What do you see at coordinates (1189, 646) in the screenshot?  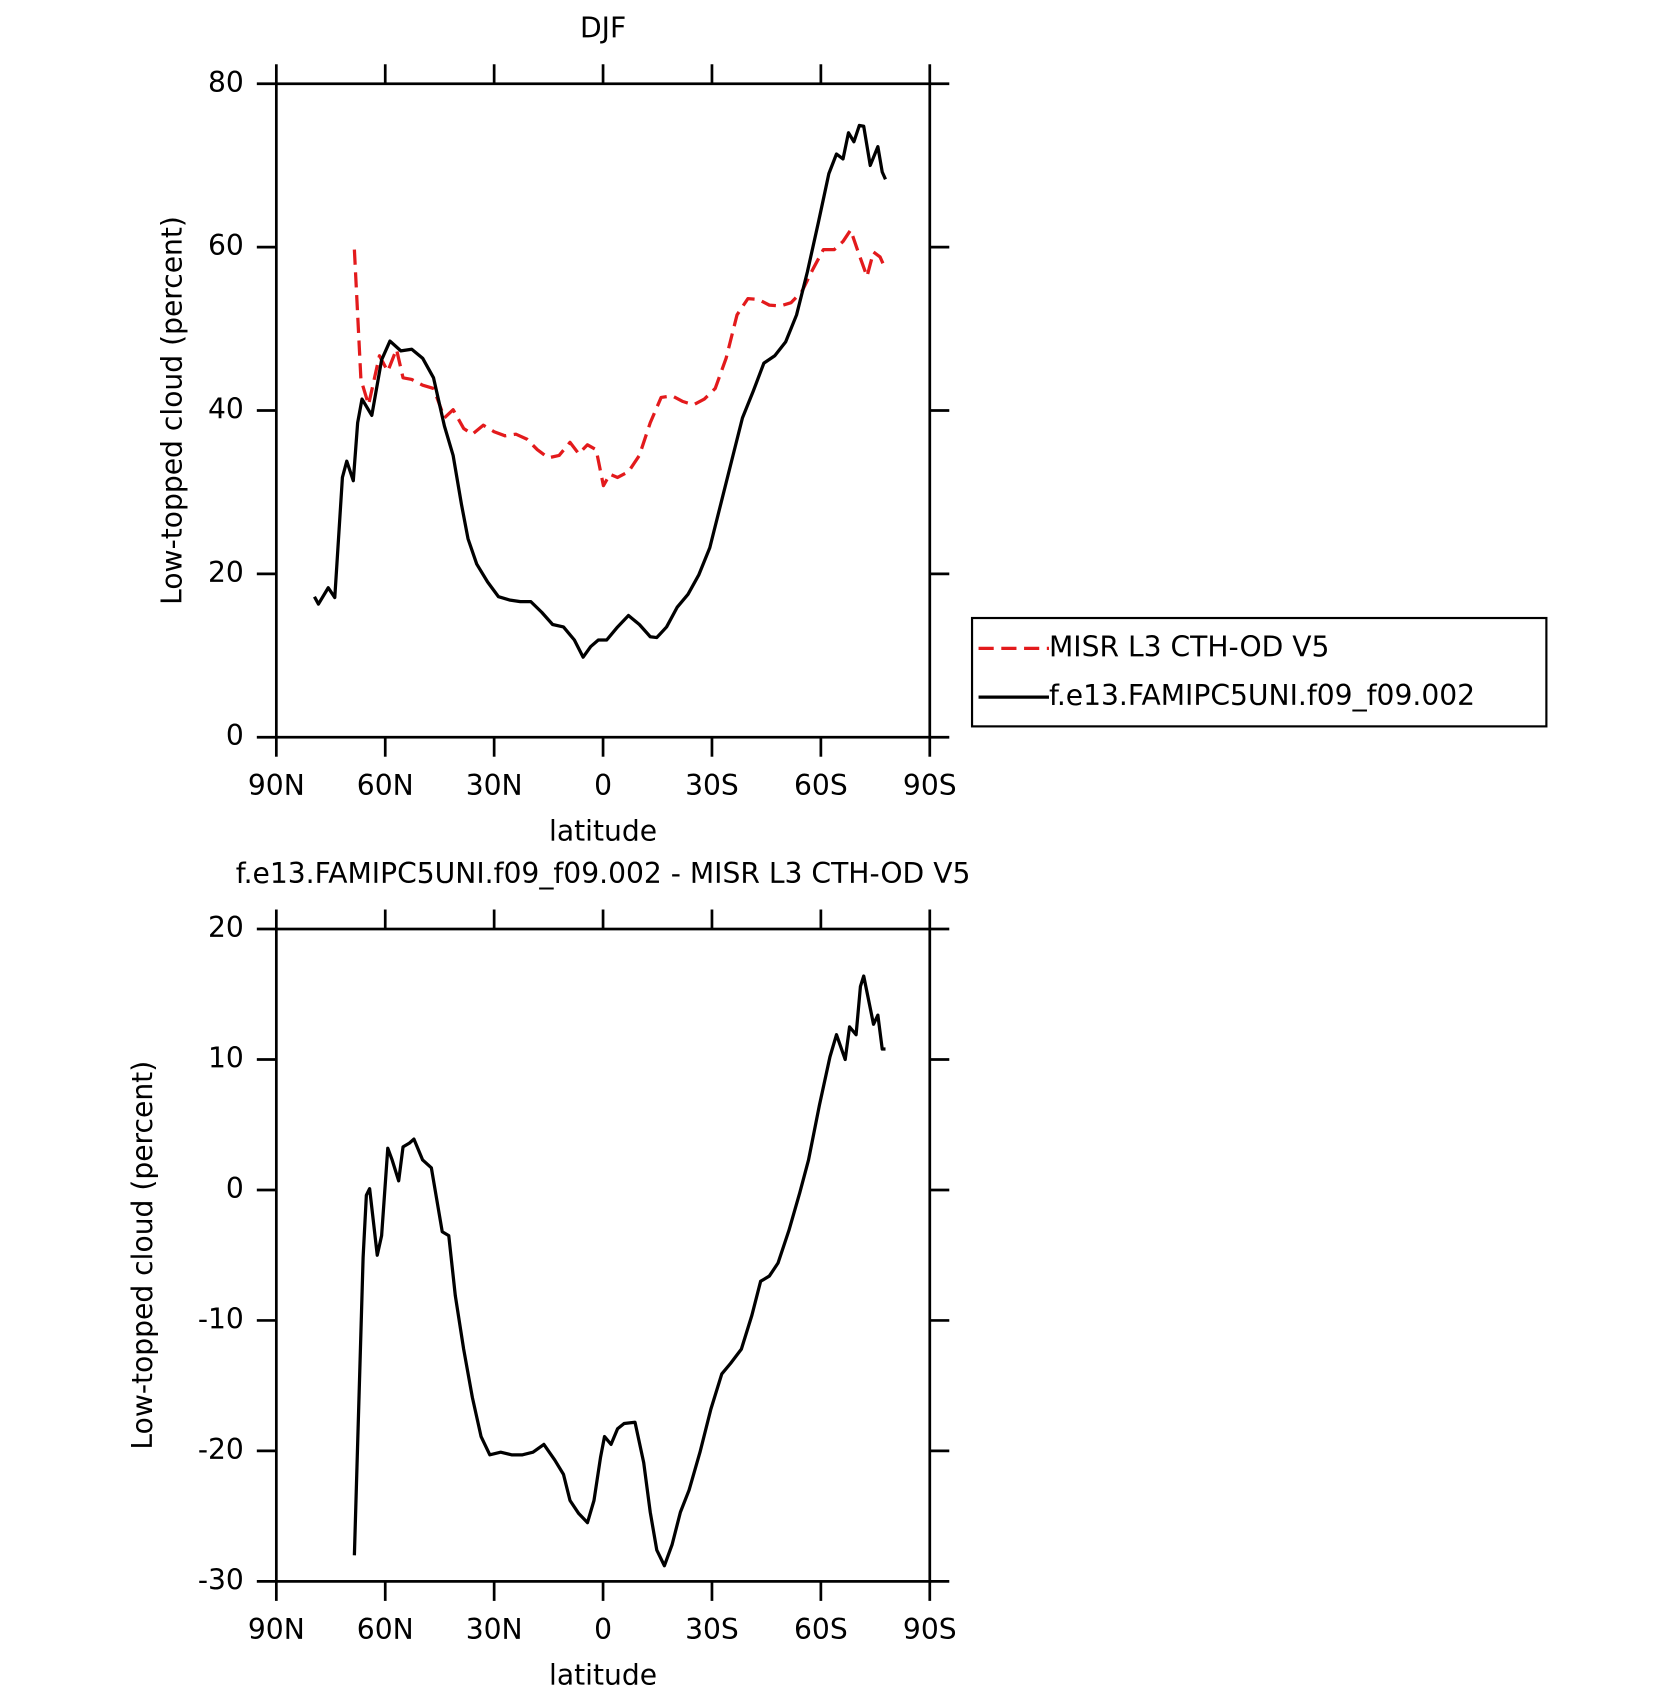 I see `legend-label: MISR L3 CTH-OD V5` at bounding box center [1189, 646].